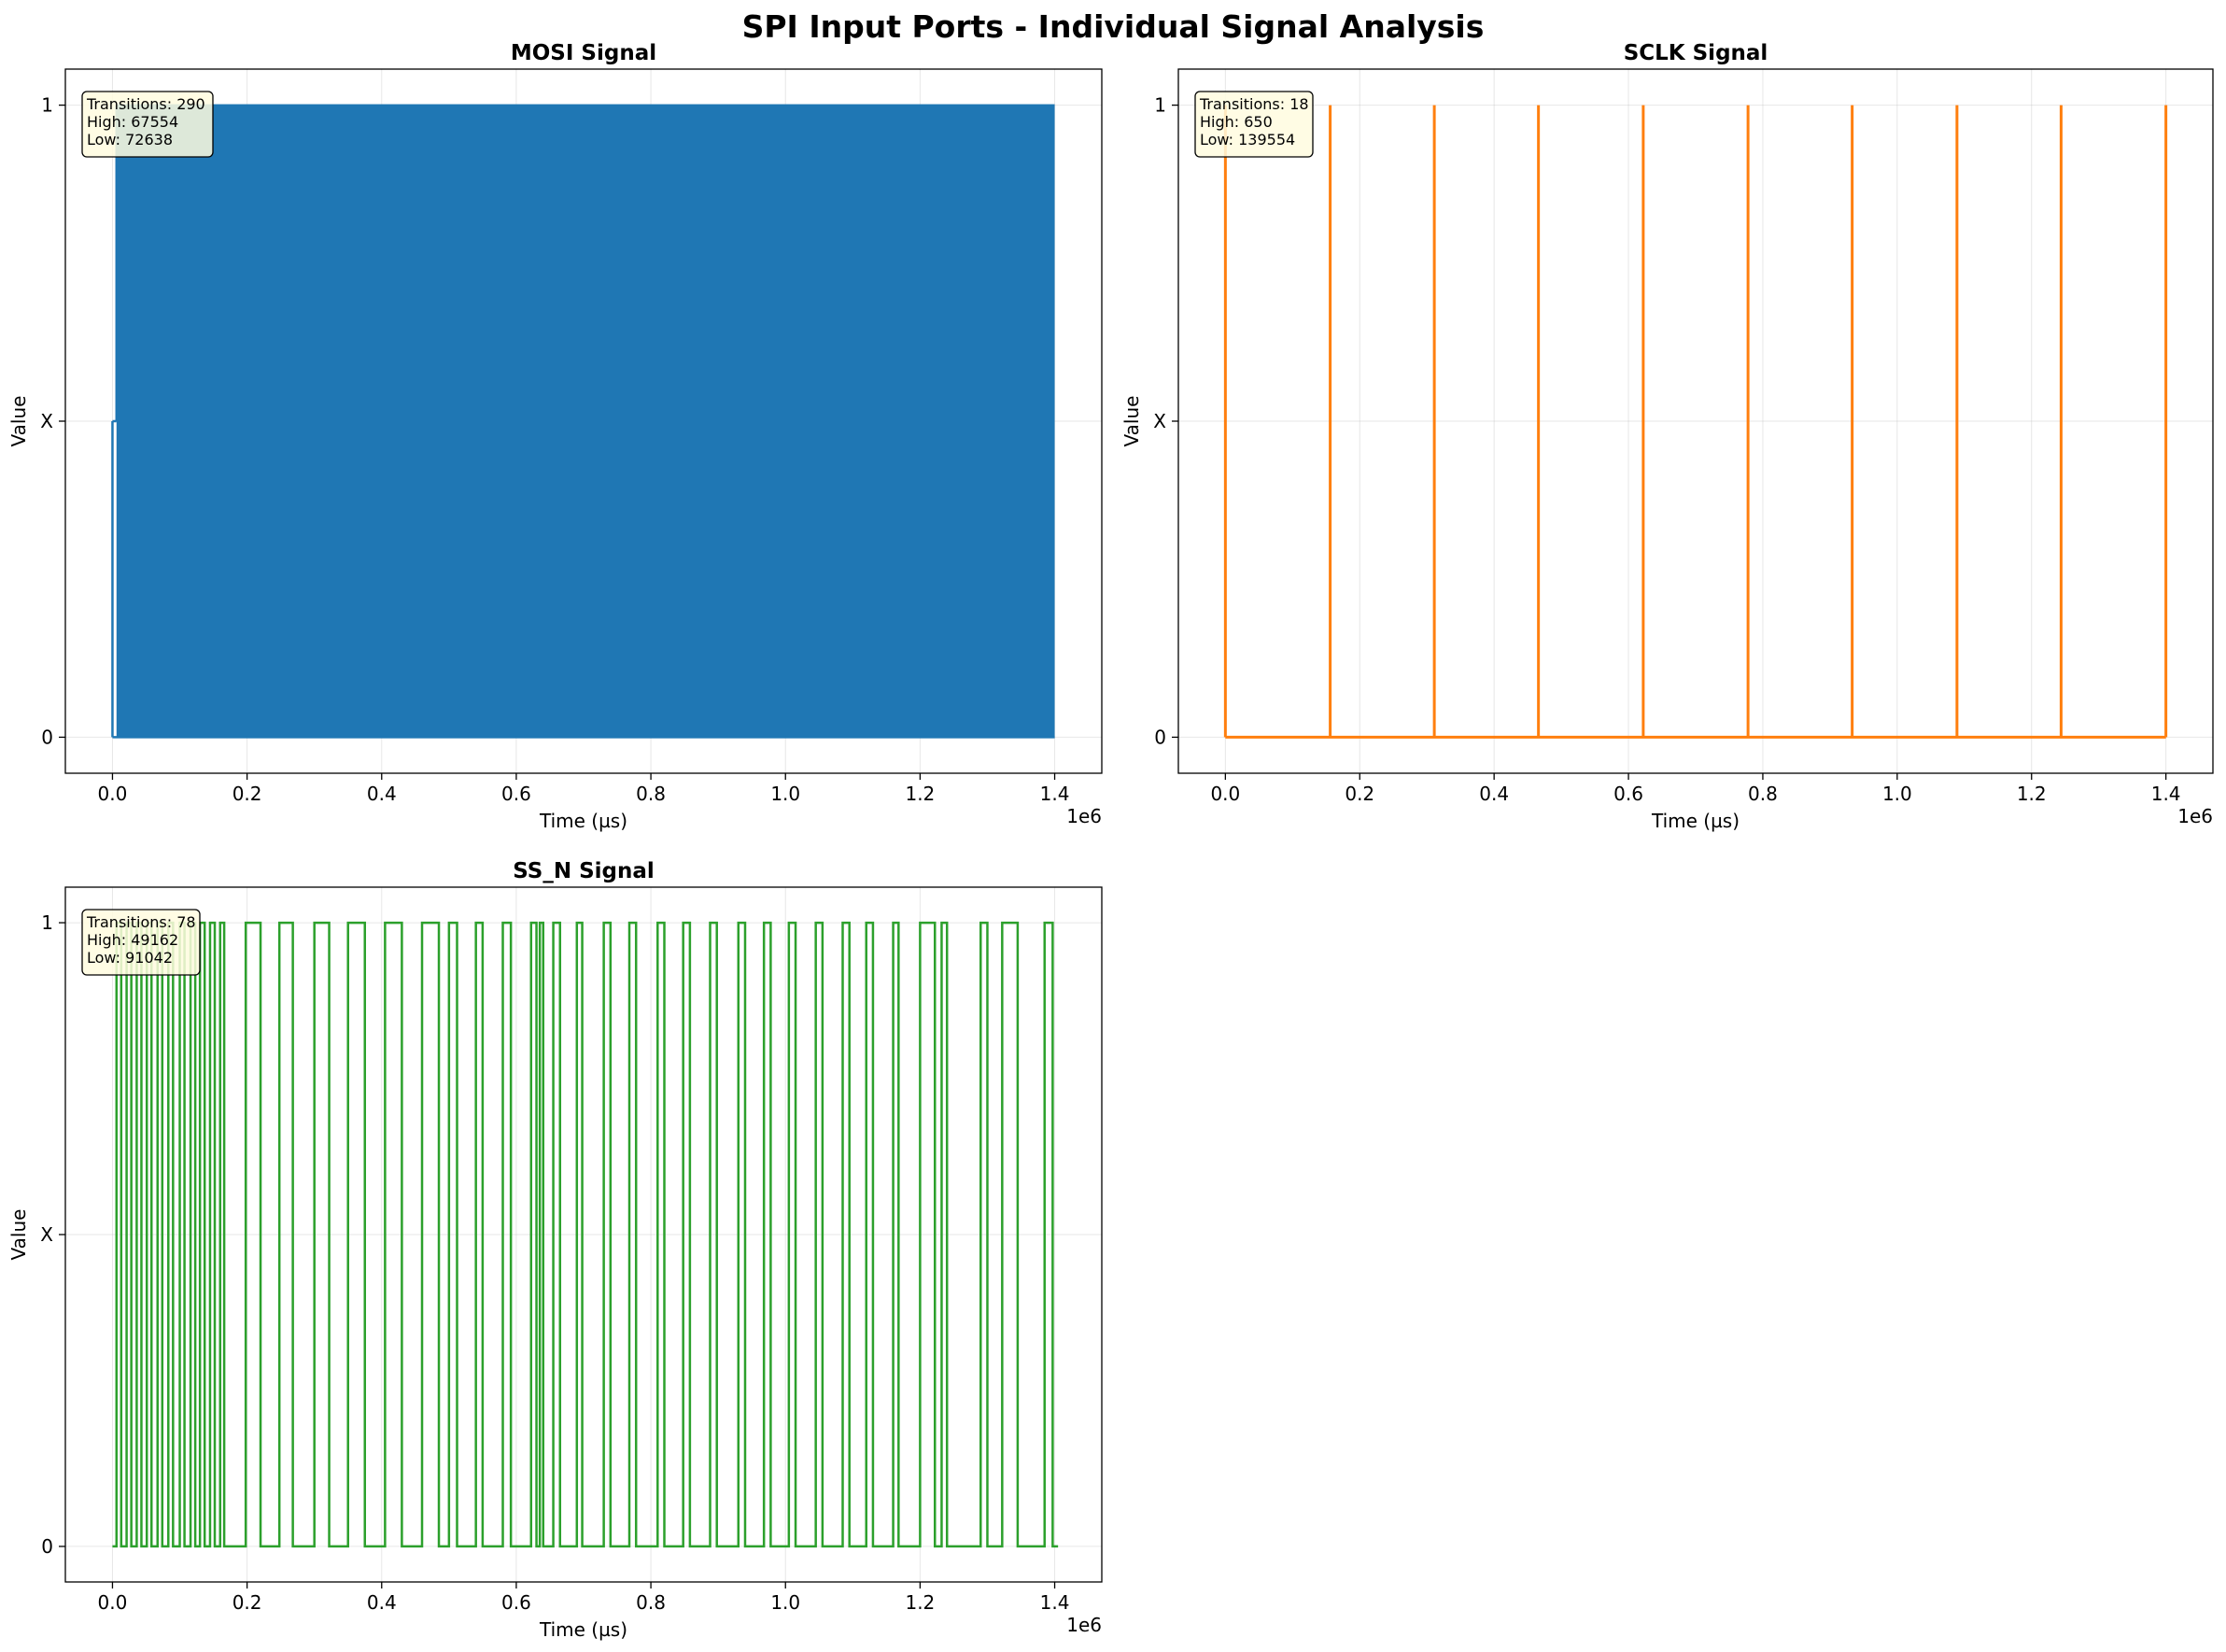  Describe the element at coordinates (583, 53) in the screenshot. I see `panel-title: MOSI Signal` at that location.